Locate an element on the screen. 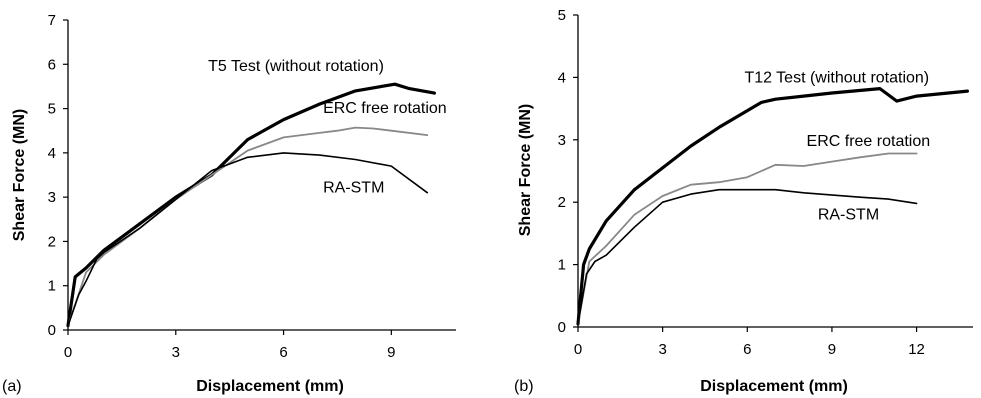  y-tick-label: 6 is located at coordinates (52, 64).